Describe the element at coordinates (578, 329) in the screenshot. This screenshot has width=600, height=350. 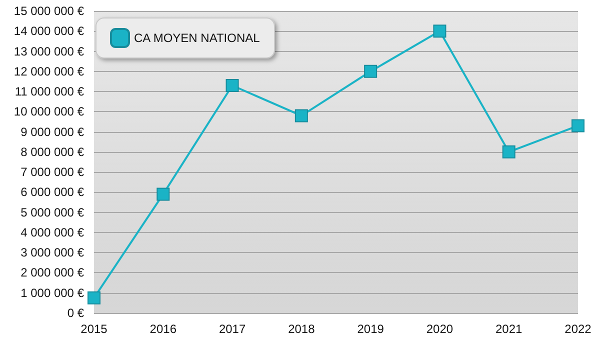
I see `x-tick-label: 2022` at that location.